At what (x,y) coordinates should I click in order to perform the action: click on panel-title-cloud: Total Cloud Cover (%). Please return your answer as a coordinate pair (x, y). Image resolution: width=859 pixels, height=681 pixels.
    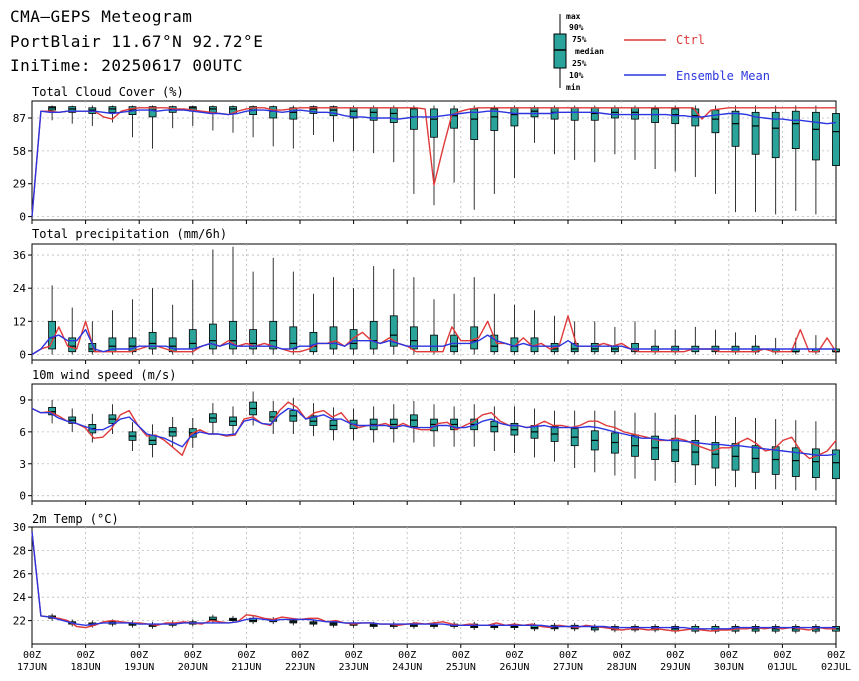
    Looking at the image, I should click on (108, 92).